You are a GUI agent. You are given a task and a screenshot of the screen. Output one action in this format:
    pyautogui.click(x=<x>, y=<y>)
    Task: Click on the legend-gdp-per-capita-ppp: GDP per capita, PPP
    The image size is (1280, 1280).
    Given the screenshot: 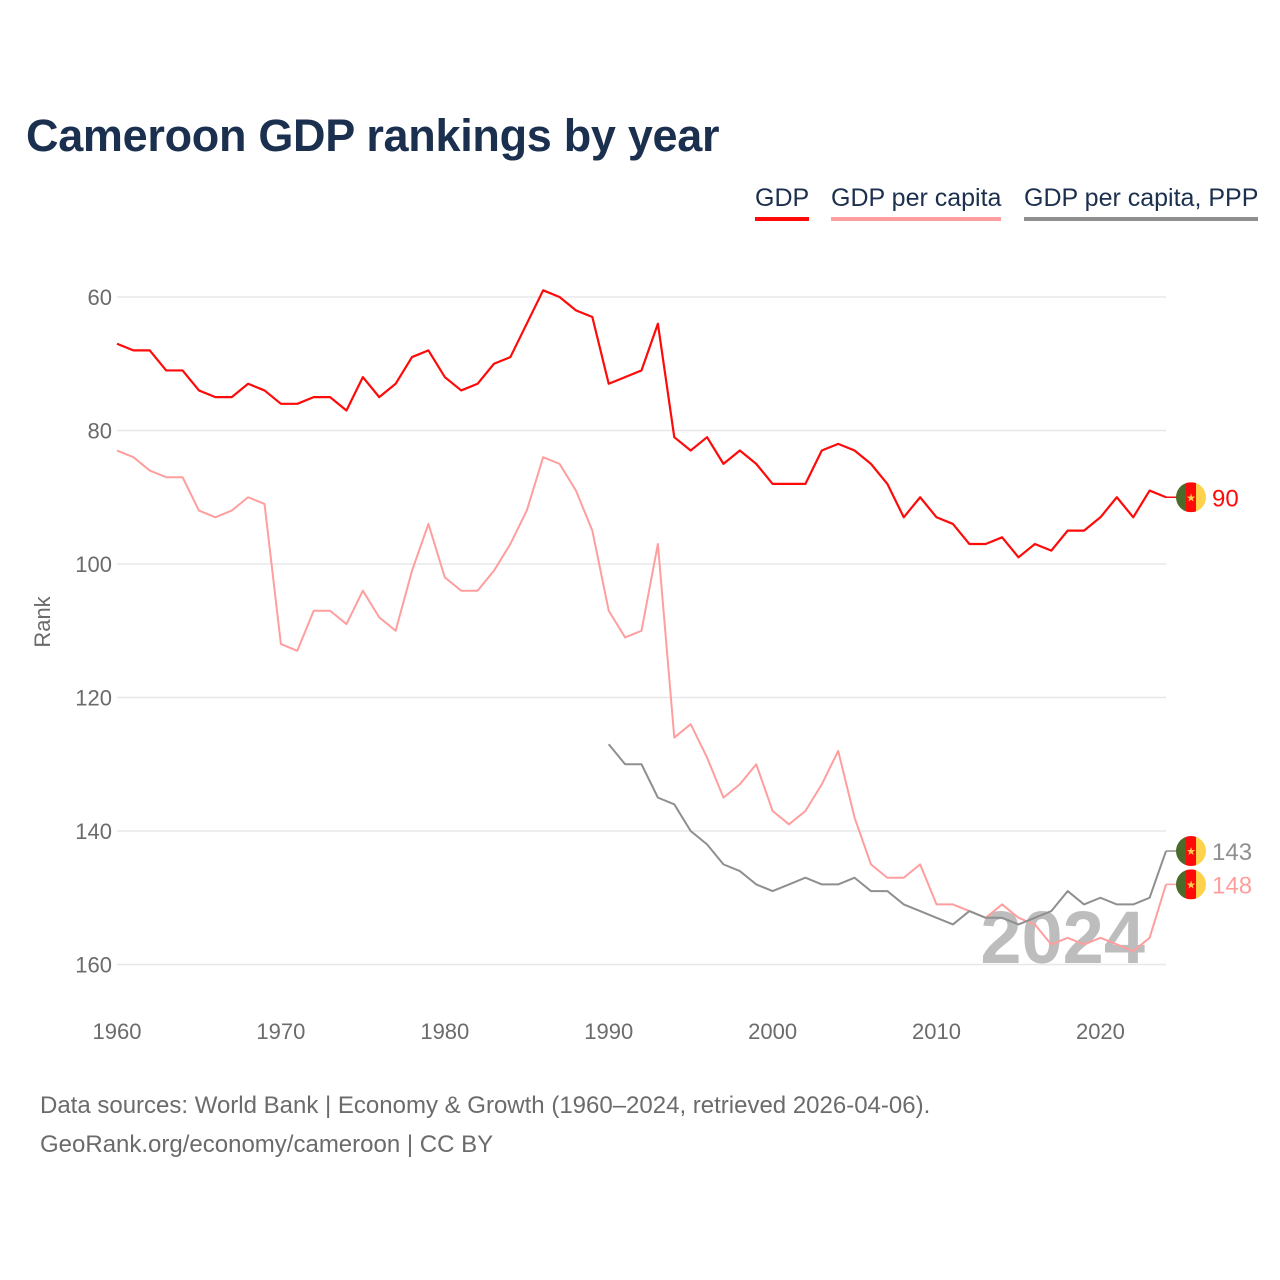 What is the action you would take?
    pyautogui.click(x=1141, y=202)
    